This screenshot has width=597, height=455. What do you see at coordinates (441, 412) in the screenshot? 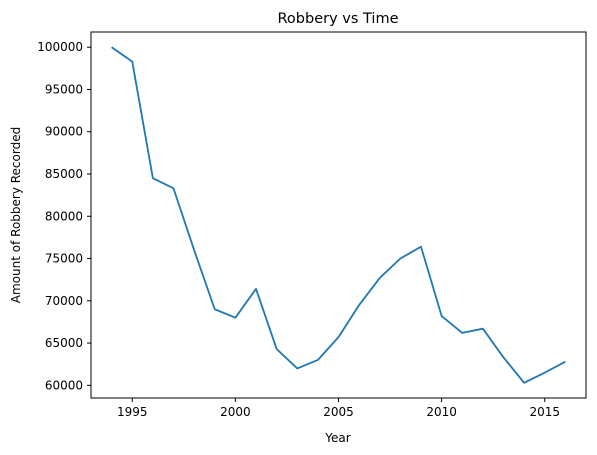
I see `x-tick-label: 2010` at bounding box center [441, 412].